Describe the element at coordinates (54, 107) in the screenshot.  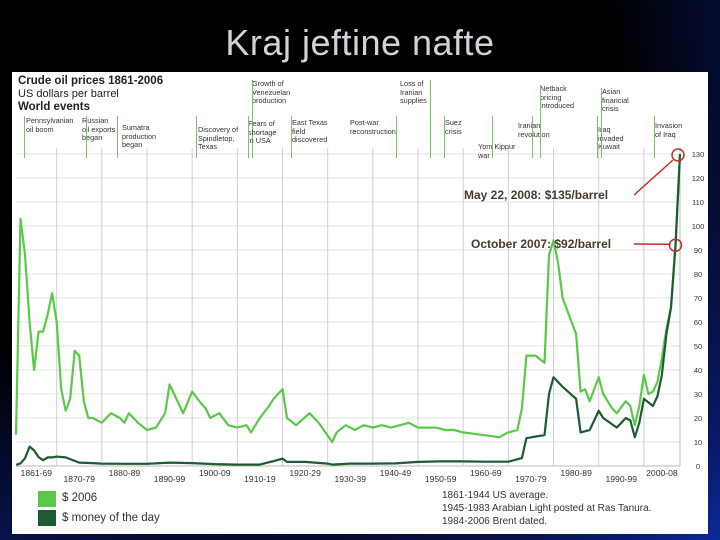
I see `world-events-label: World events` at that location.